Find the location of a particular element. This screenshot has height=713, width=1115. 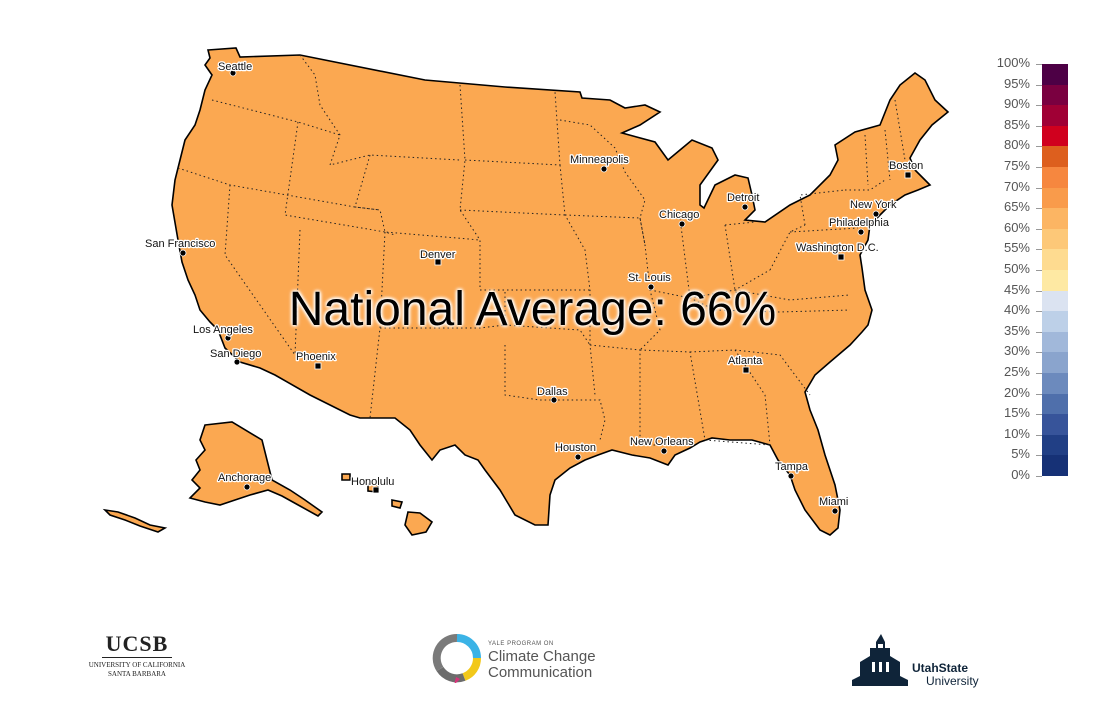

city-boston: Boston is located at coordinates (906, 169).